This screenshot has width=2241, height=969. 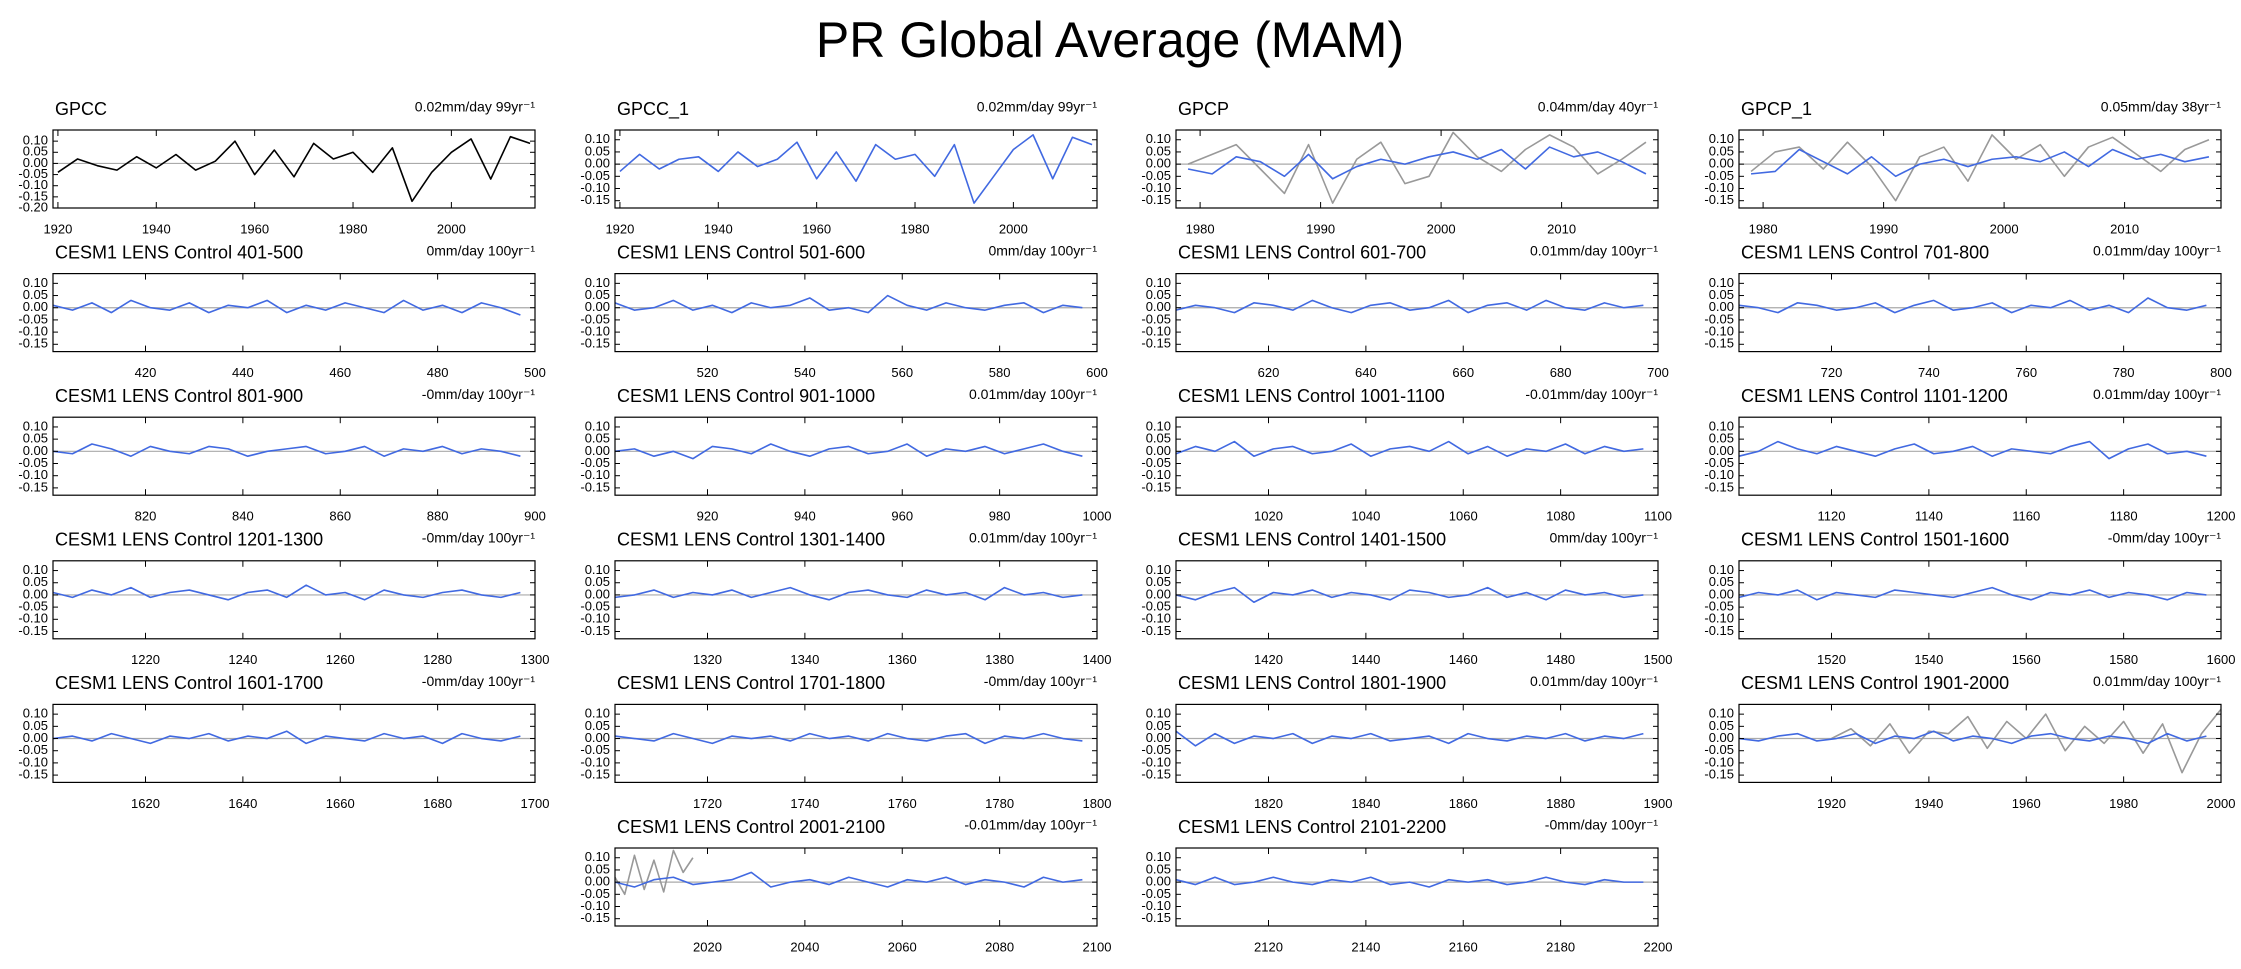 What do you see at coordinates (805, 516) in the screenshot?
I see `x-tick-label: 940` at bounding box center [805, 516].